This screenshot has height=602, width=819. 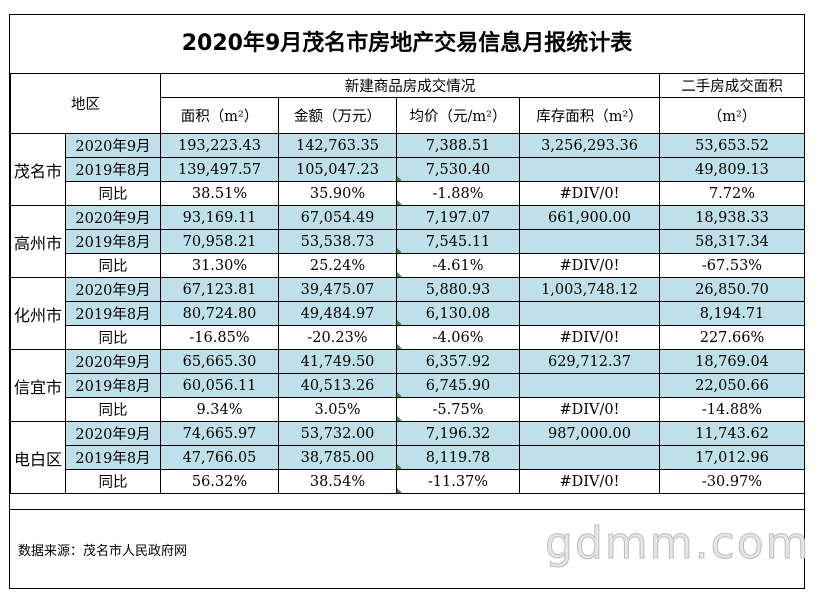 I want to click on cell-price: -5.75%, so click(x=458, y=409).